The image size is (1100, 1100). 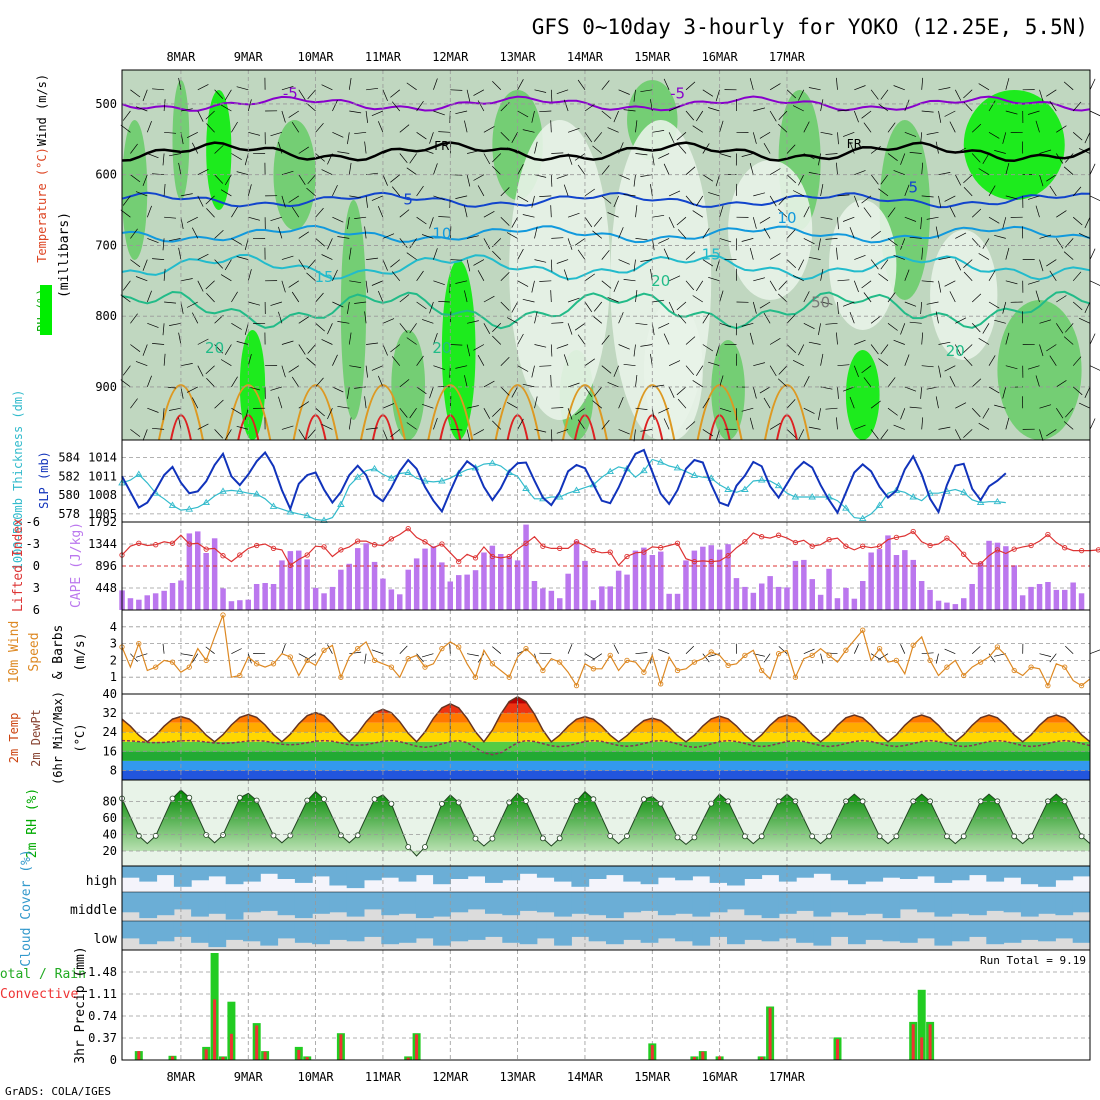 What do you see at coordinates (106, 104) in the screenshot?
I see `profile-ytick-500: 500` at bounding box center [106, 104].